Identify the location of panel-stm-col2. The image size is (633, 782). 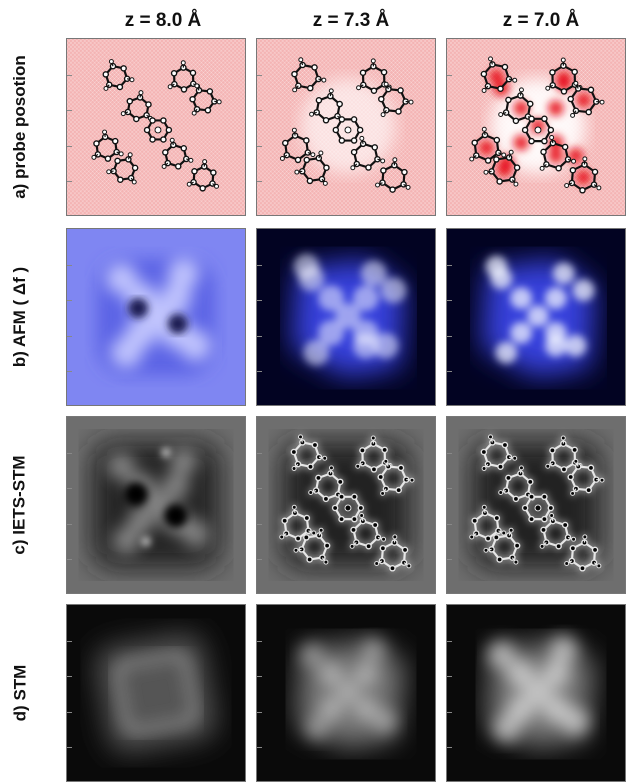
(346, 693).